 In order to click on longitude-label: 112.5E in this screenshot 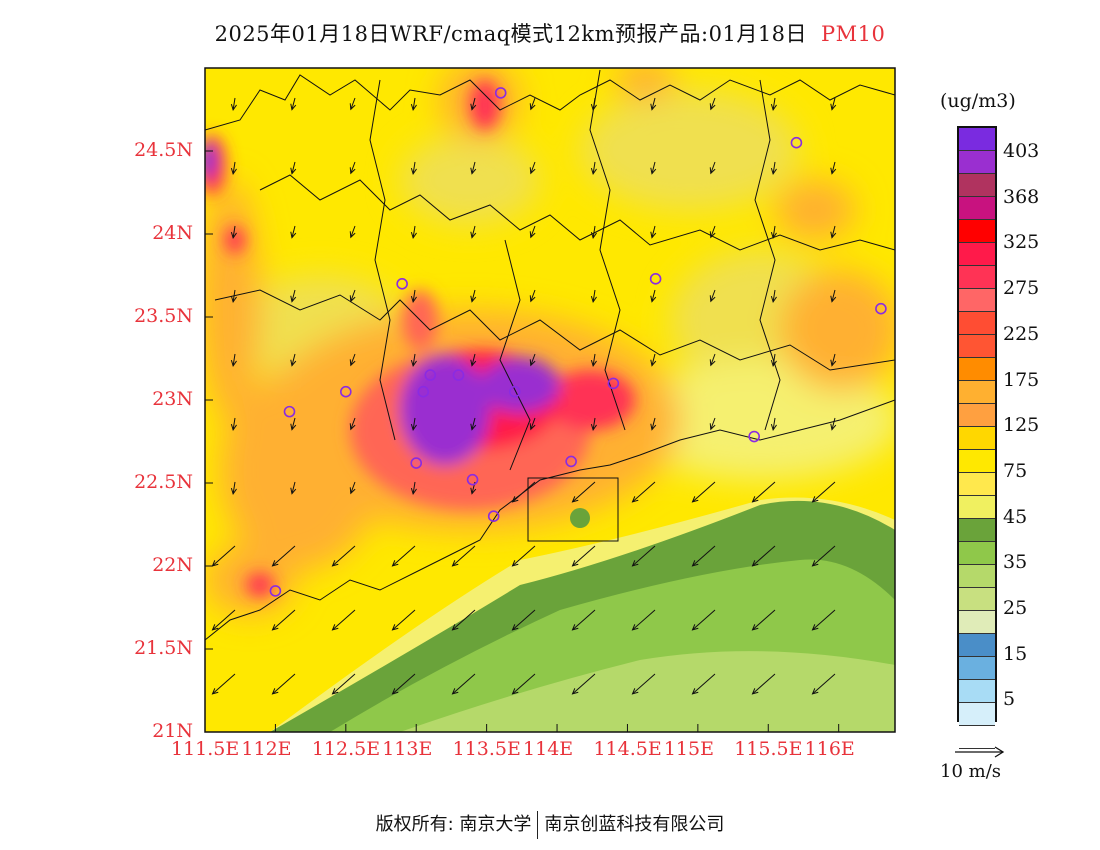, I will do `click(346, 749)`.